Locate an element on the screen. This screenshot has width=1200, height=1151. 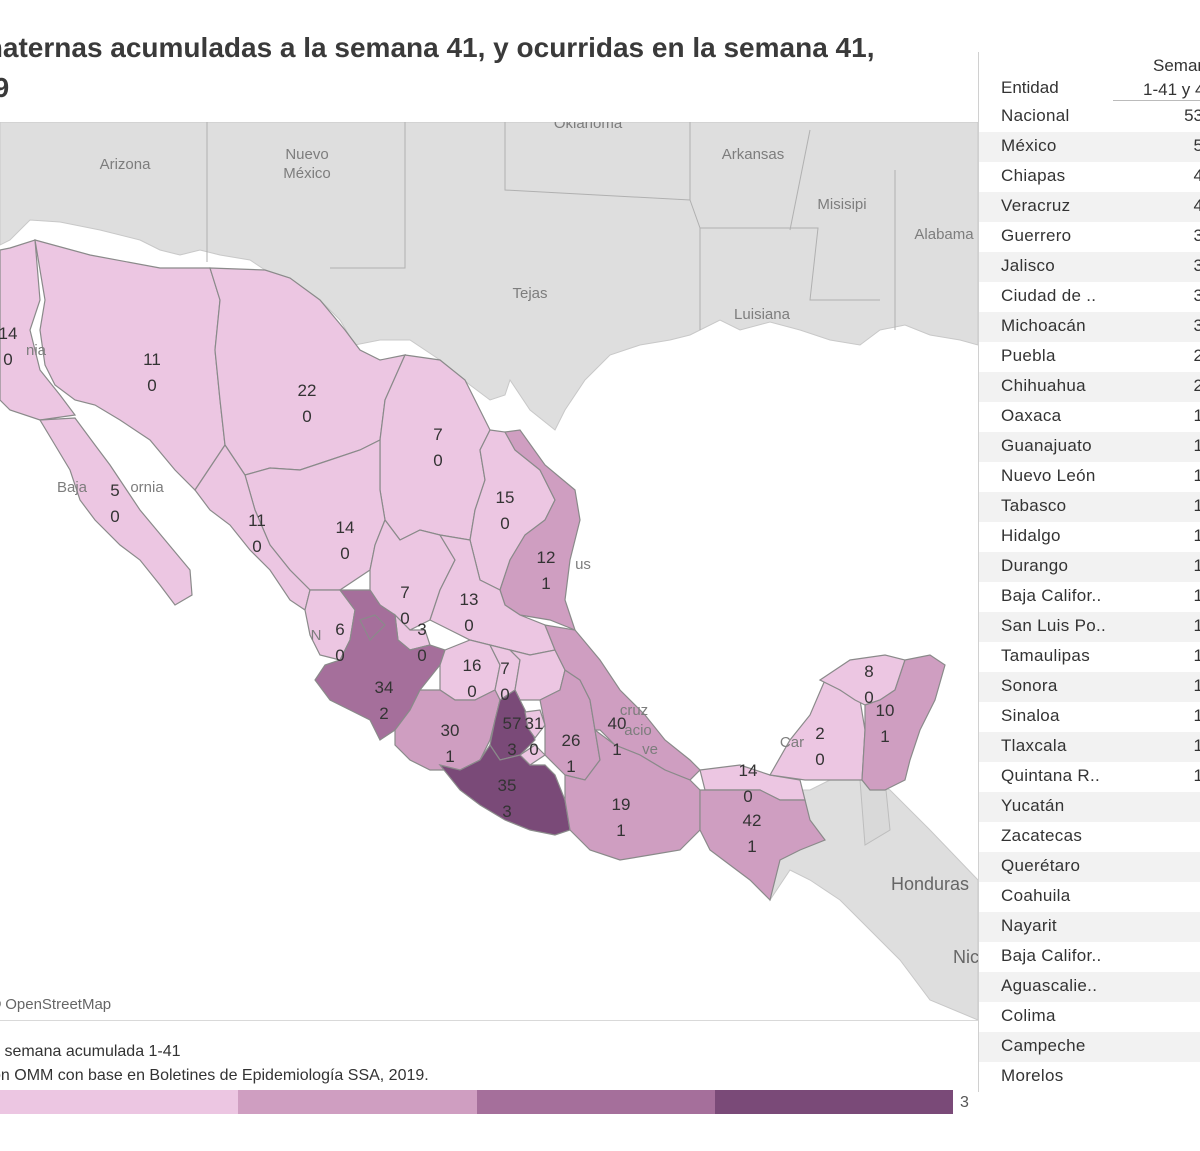
table-row: Tamaulipas 1 is located at coordinates (1089, 657).